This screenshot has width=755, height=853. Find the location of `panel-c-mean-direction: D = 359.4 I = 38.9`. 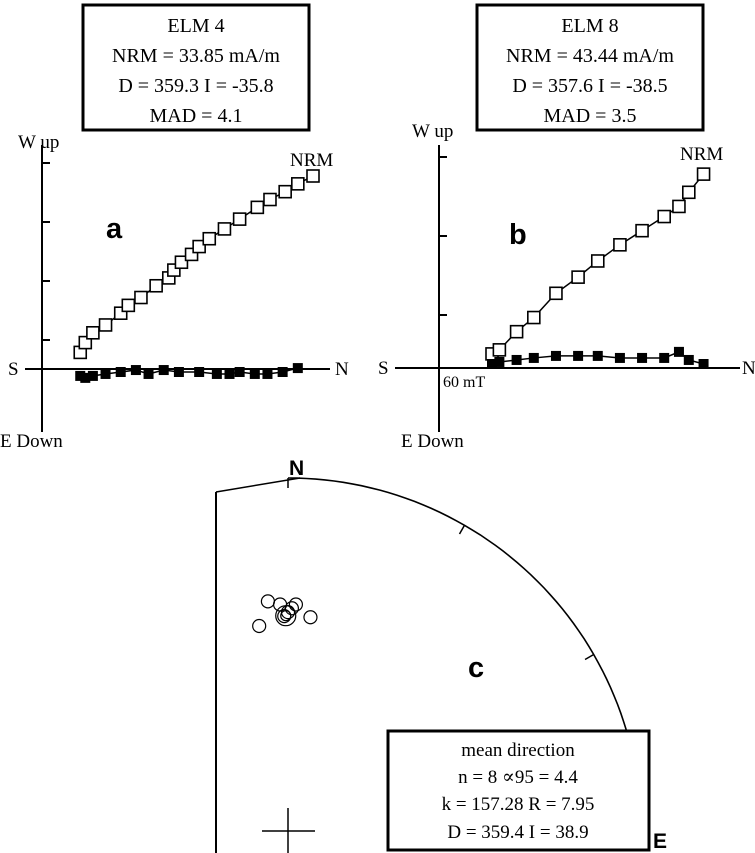

panel-c-mean-direction: D = 359.4 I = 38.9 is located at coordinates (517, 832).